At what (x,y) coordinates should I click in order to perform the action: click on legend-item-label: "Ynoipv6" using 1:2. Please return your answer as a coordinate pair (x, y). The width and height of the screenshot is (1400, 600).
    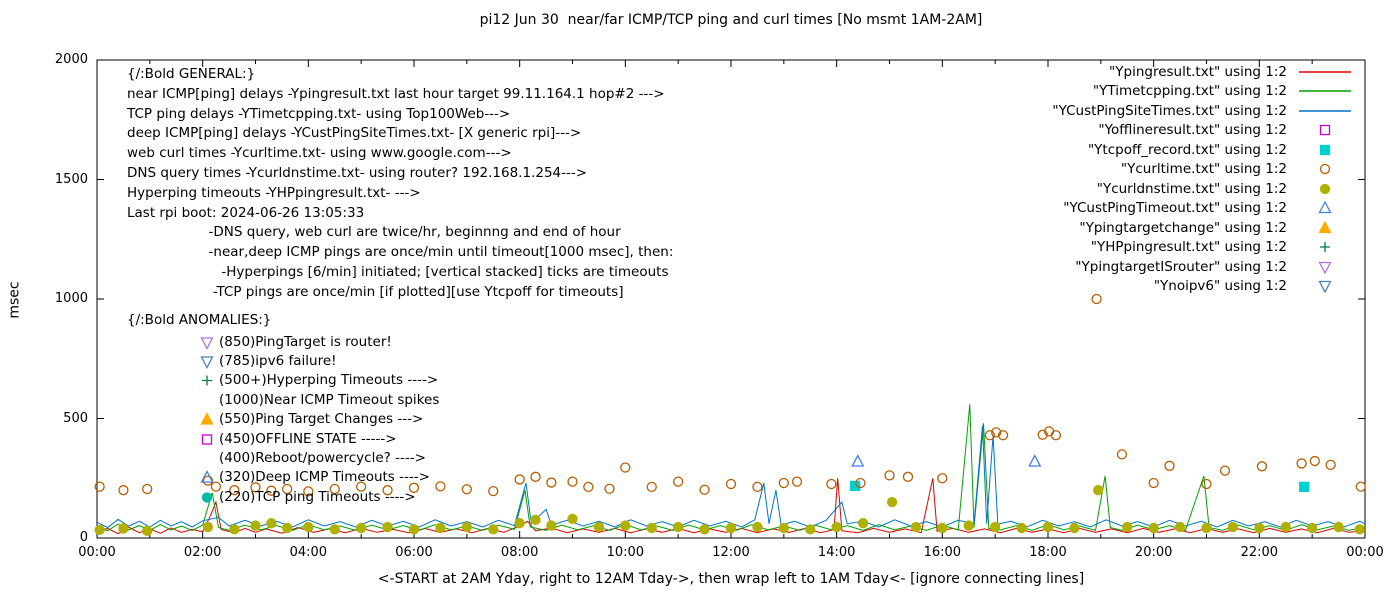
    Looking at the image, I should click on (1220, 286).